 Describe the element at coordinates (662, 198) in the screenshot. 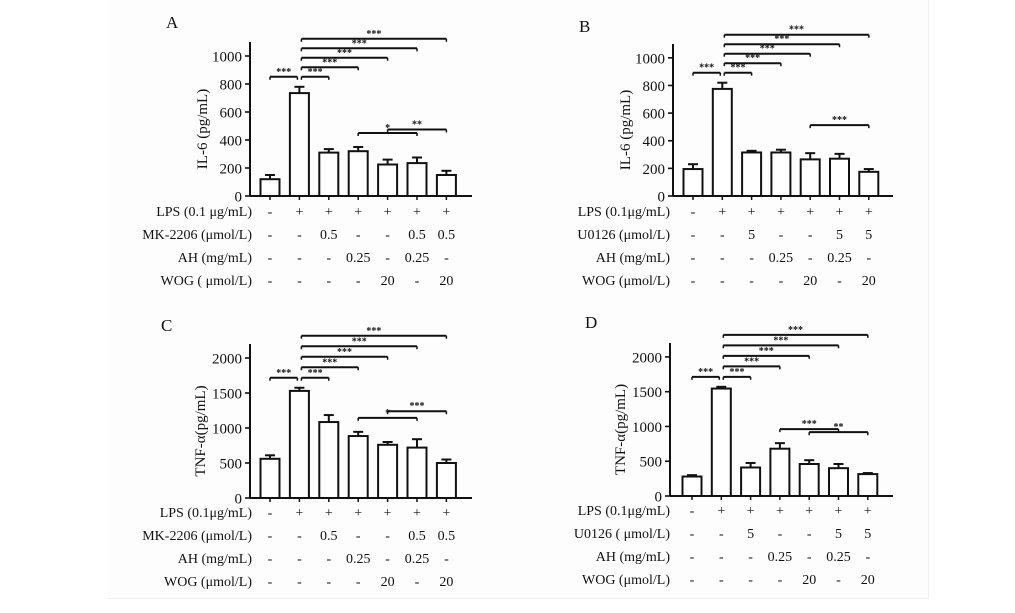

I see `y-tick-label: 0` at that location.